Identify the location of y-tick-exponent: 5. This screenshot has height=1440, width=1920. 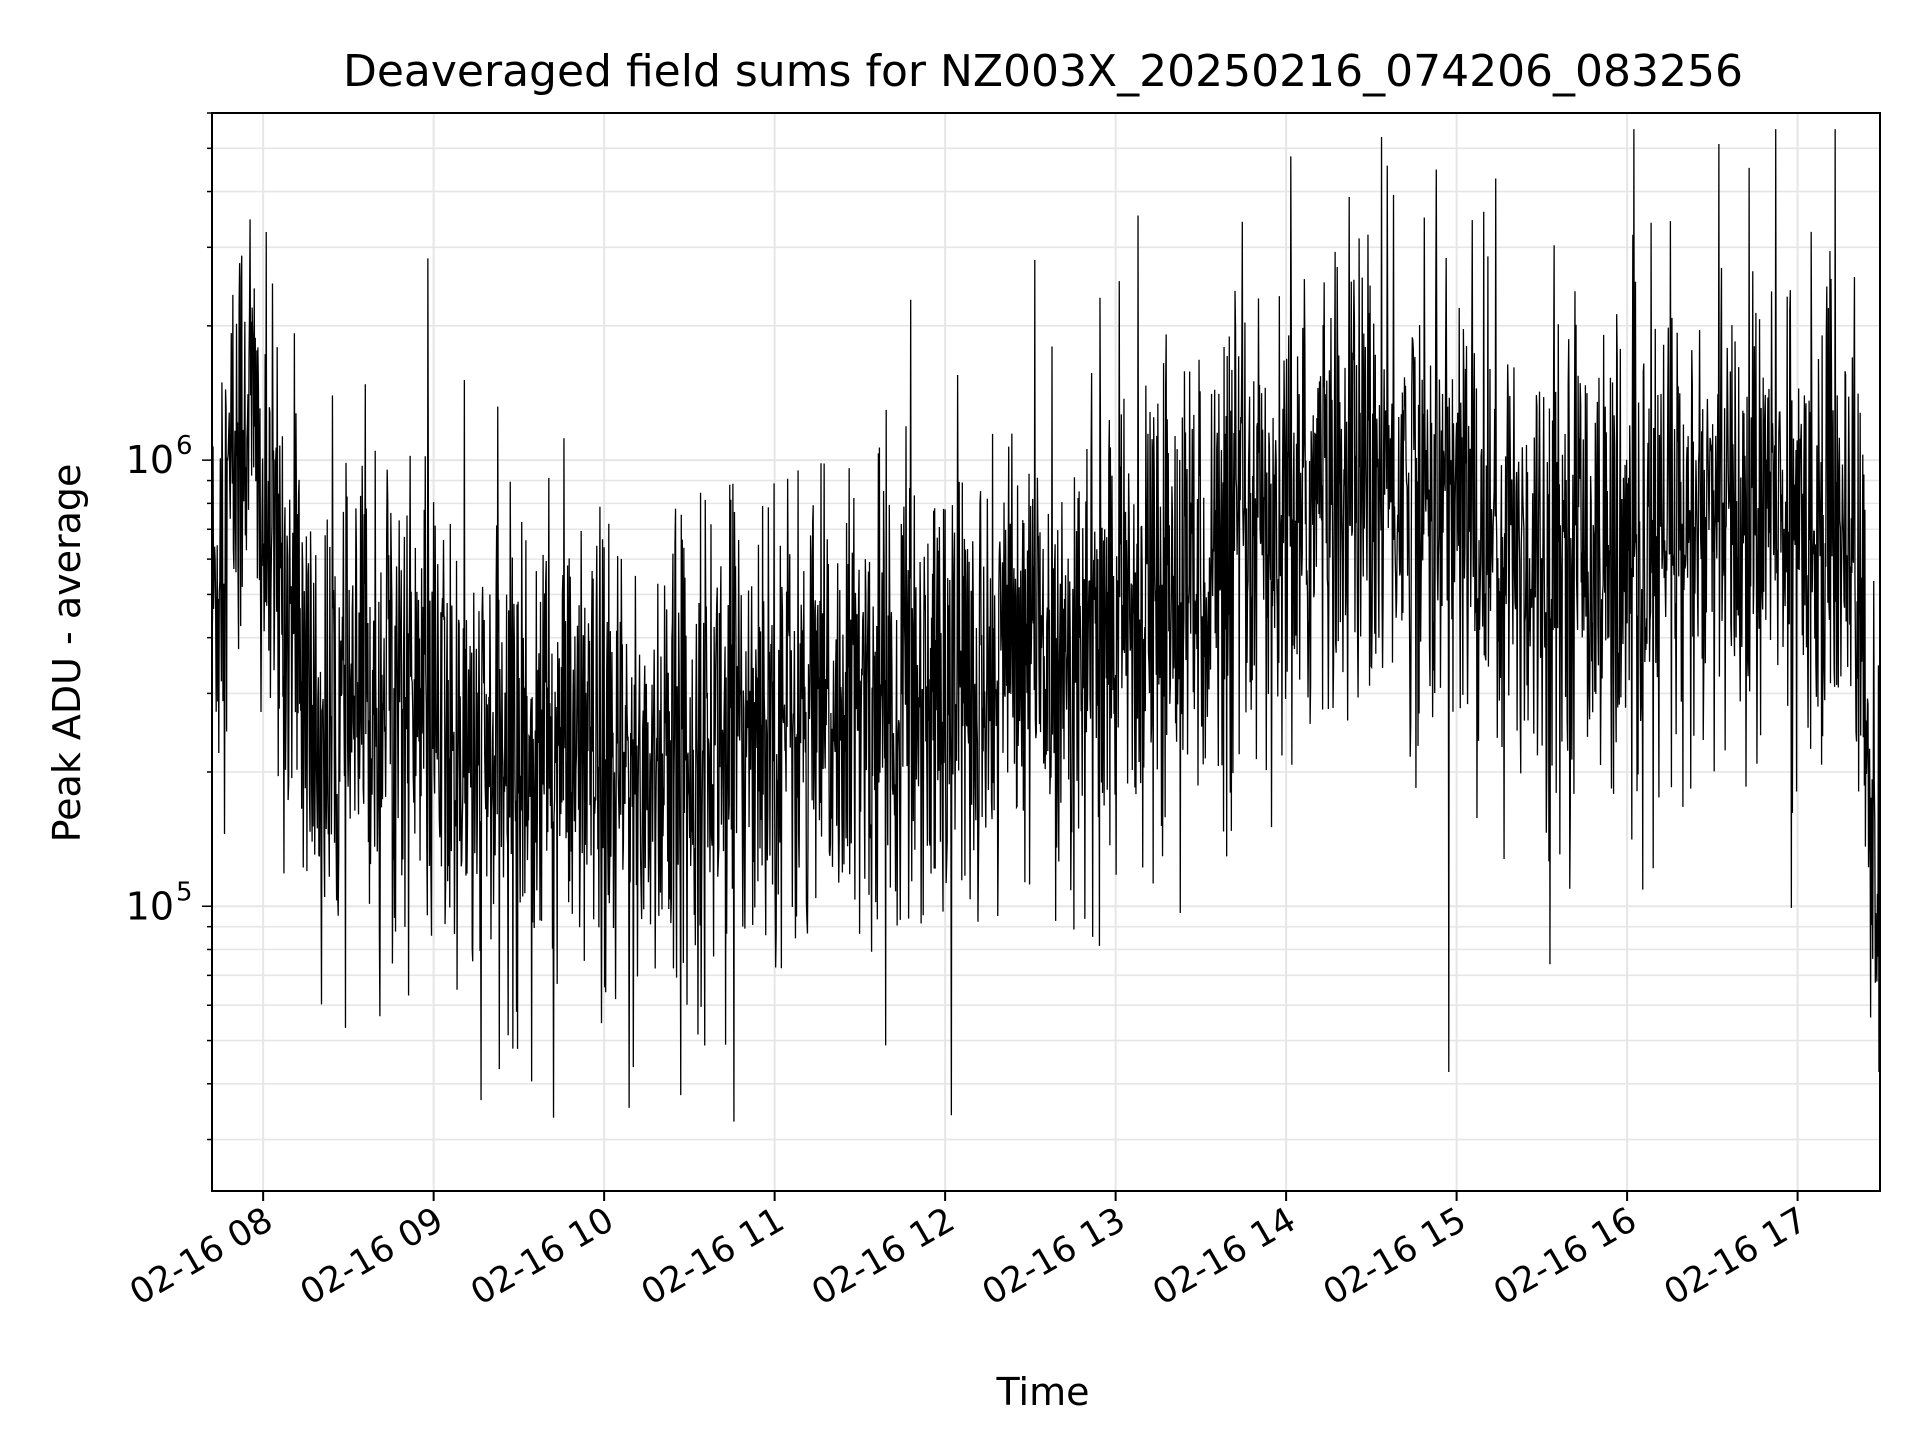
(184, 892).